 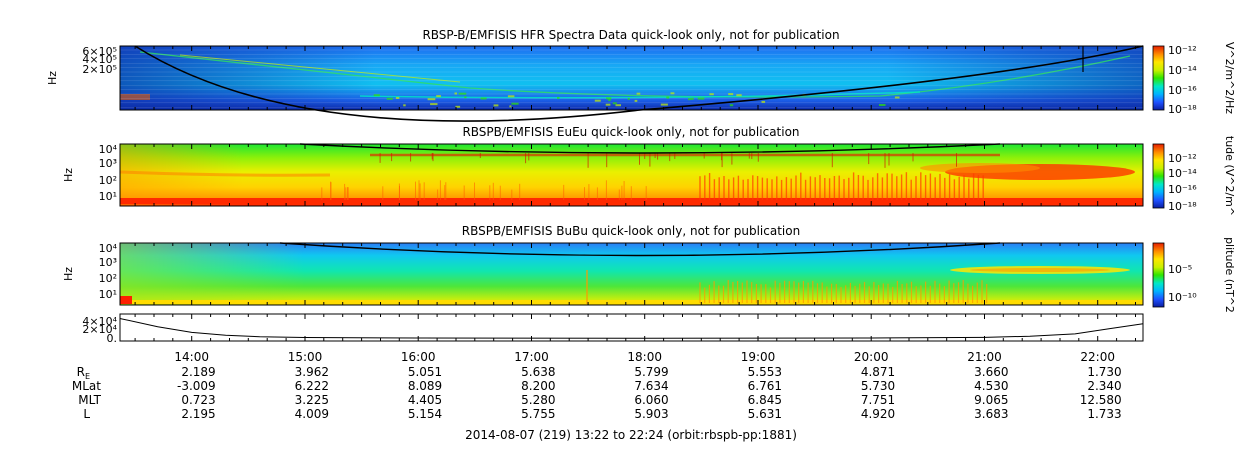 I want to click on bubu-ytick: 10¹, so click(x=108, y=294).